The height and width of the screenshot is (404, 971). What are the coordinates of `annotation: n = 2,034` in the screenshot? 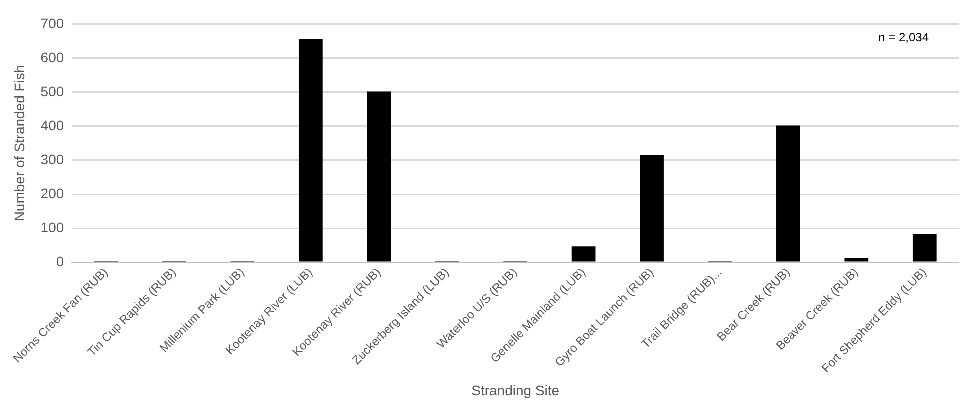 It's located at (904, 37).